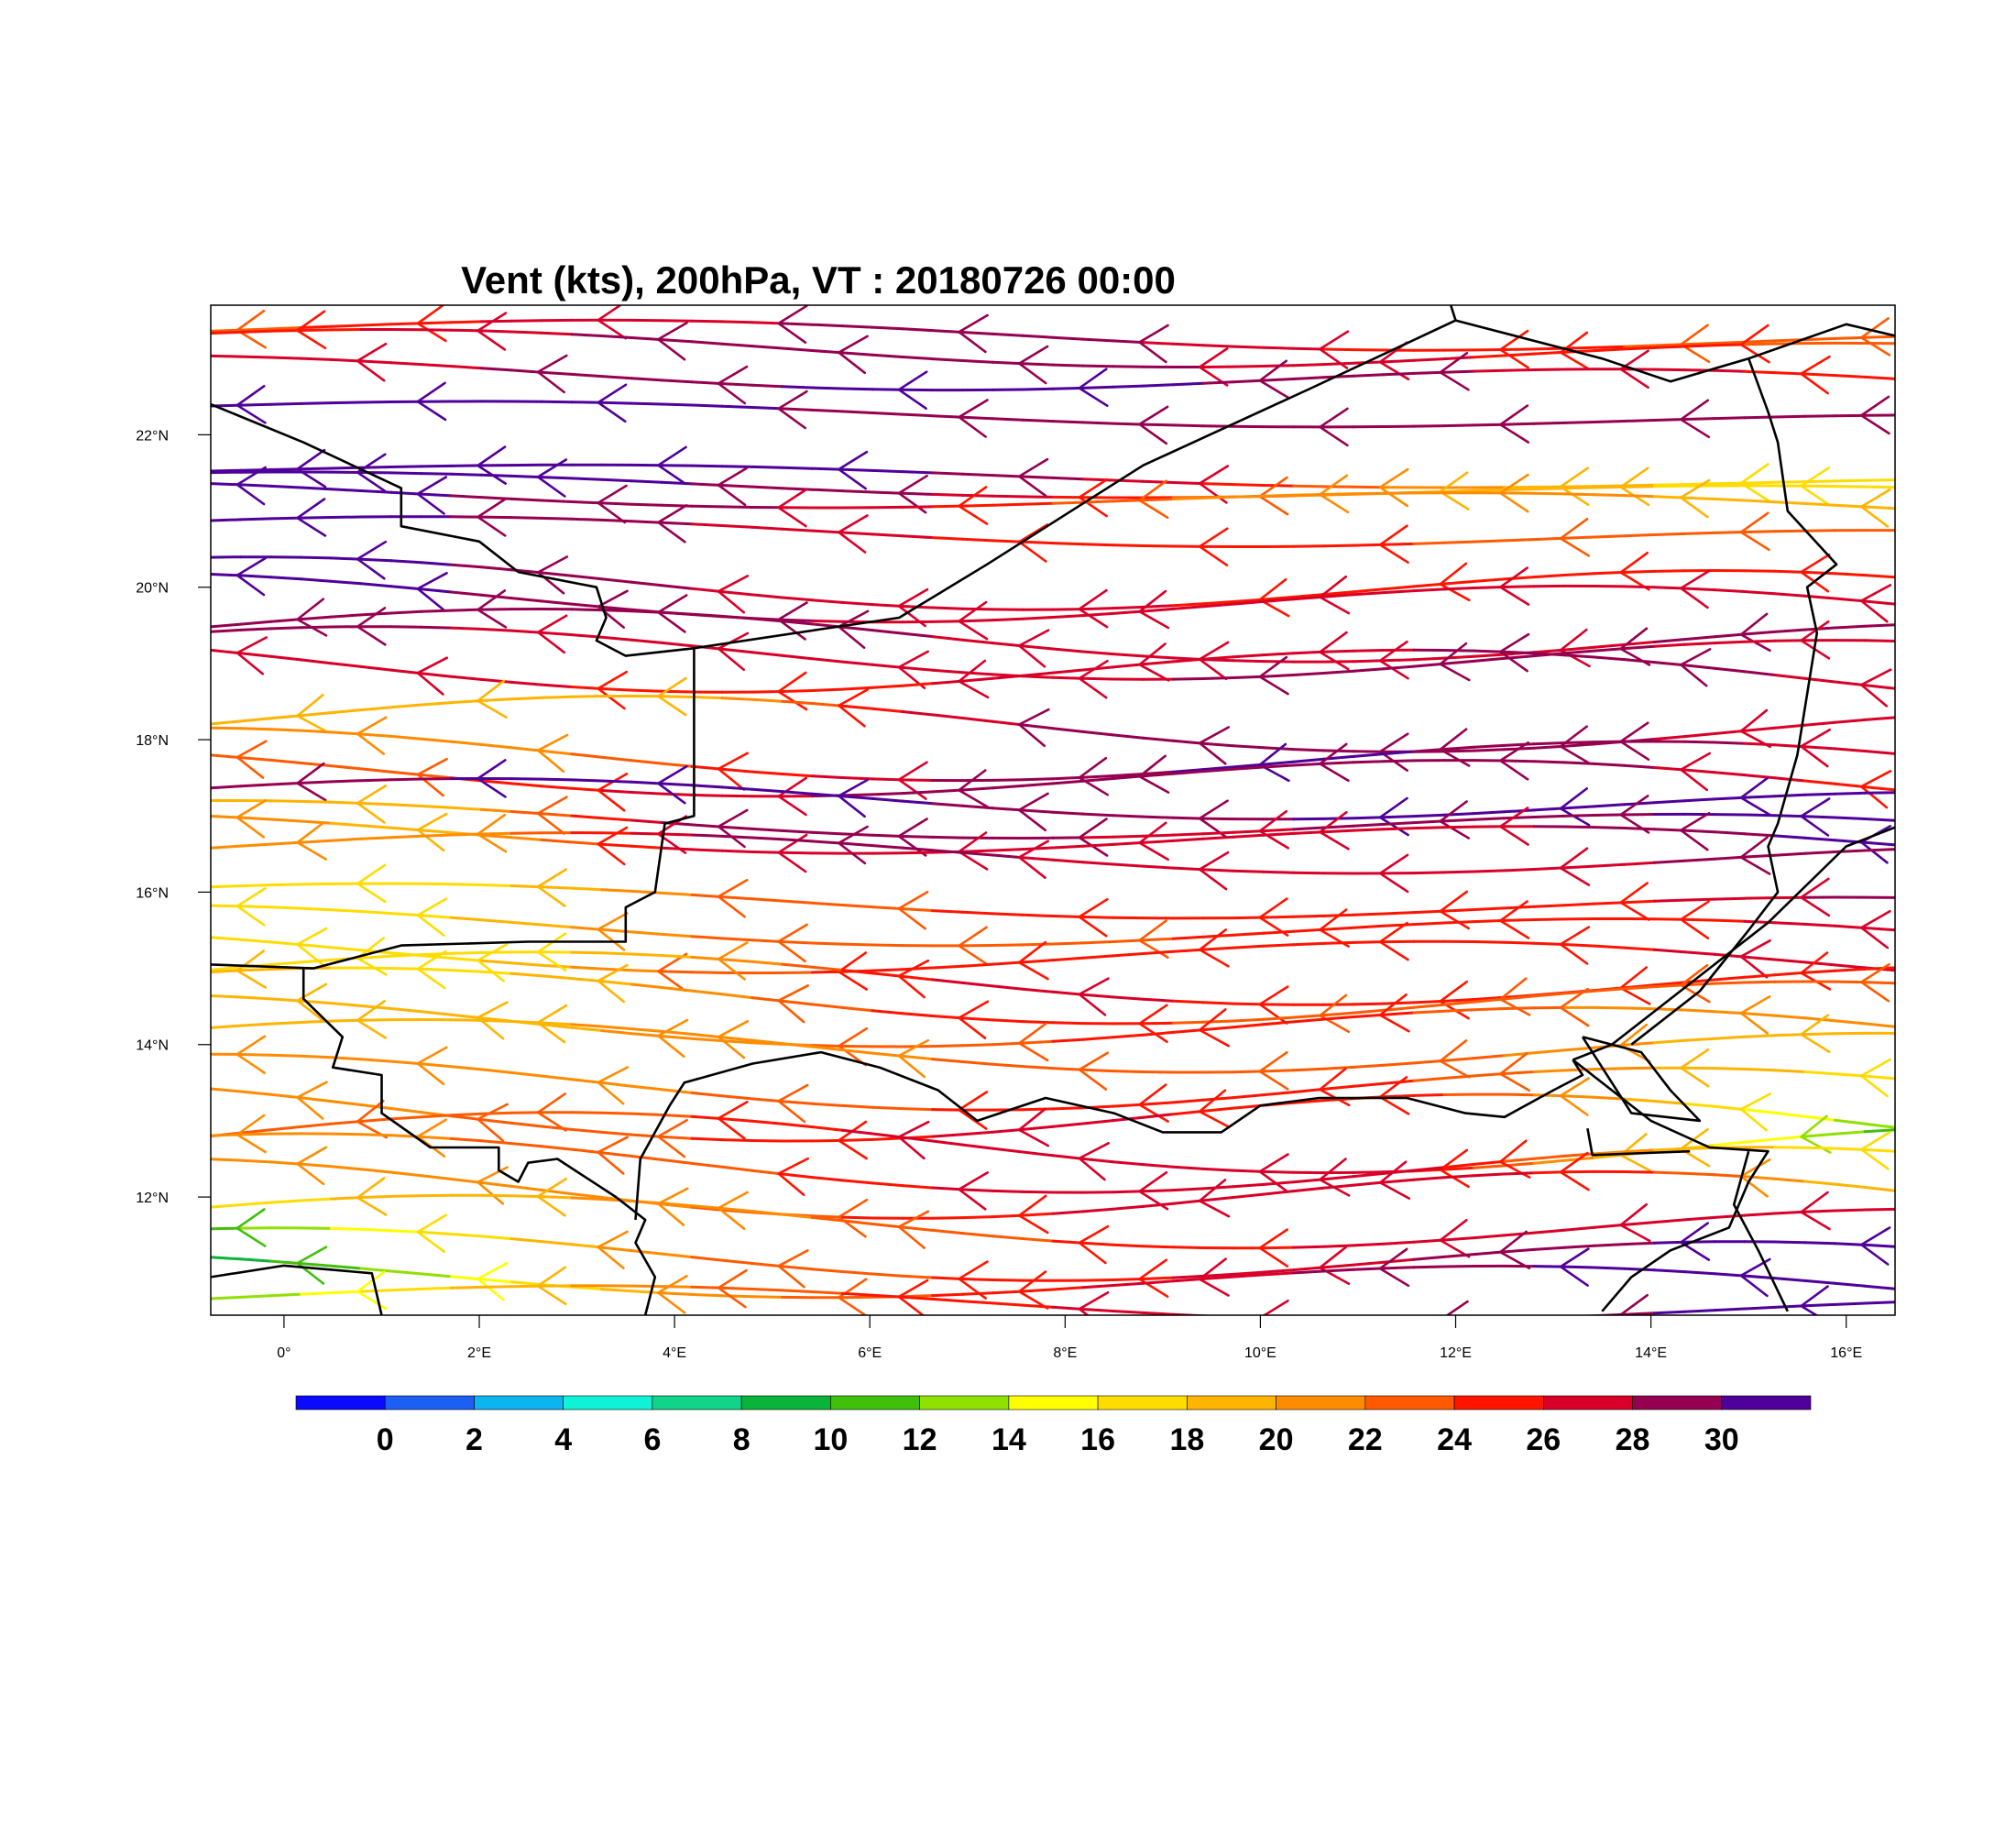 The height and width of the screenshot is (1833, 2016). What do you see at coordinates (1053, 497) in the screenshot?
I see `streamline` at bounding box center [1053, 497].